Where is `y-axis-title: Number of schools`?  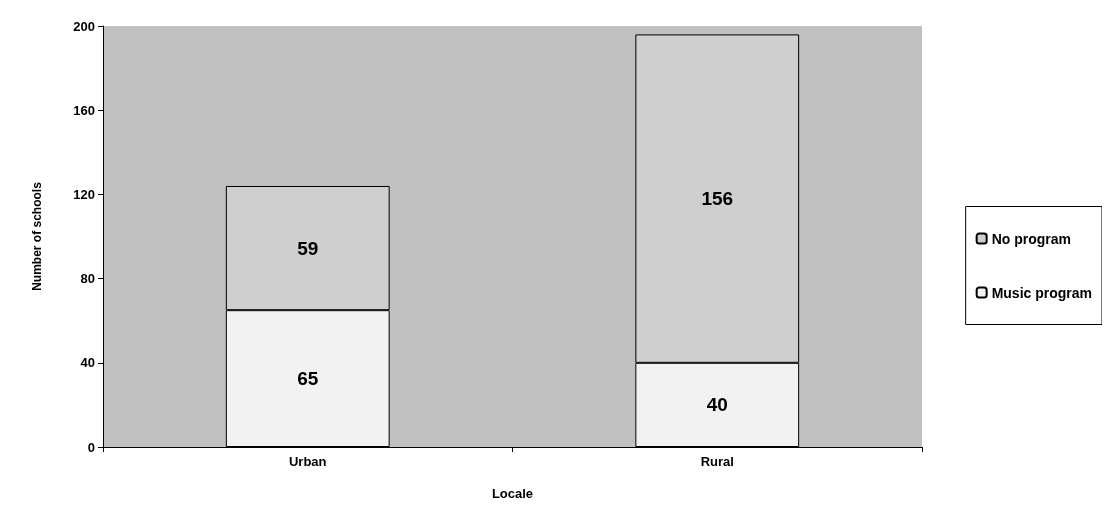
y-axis-title: Number of schools is located at coordinates (37, 236).